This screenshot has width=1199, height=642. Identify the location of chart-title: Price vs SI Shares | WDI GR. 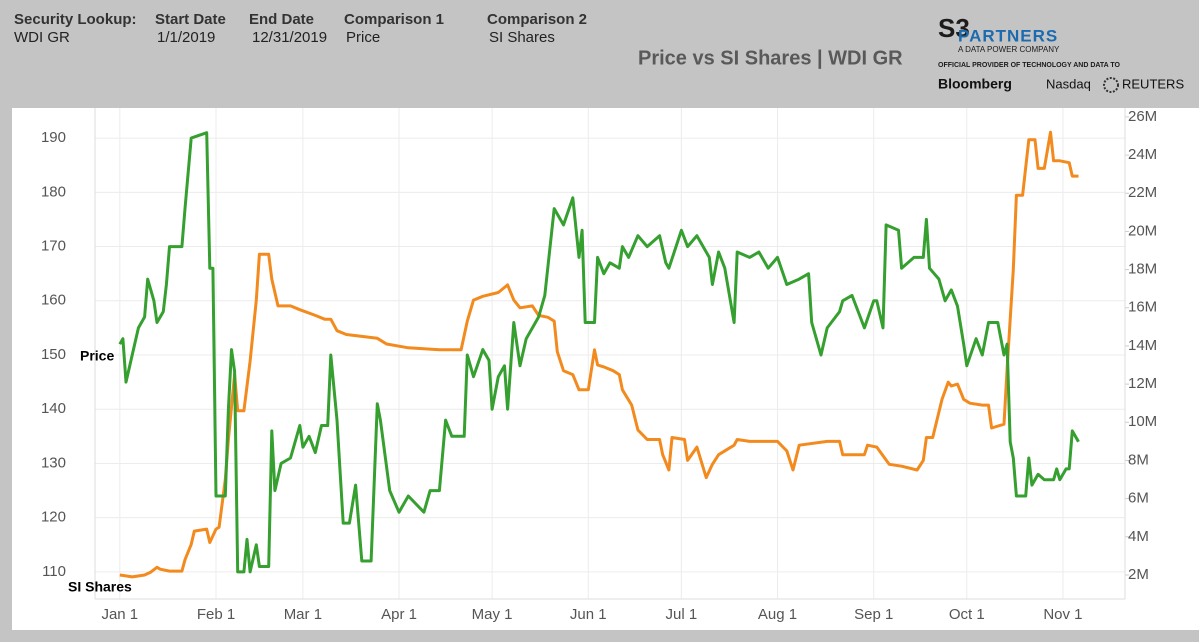
(770, 58).